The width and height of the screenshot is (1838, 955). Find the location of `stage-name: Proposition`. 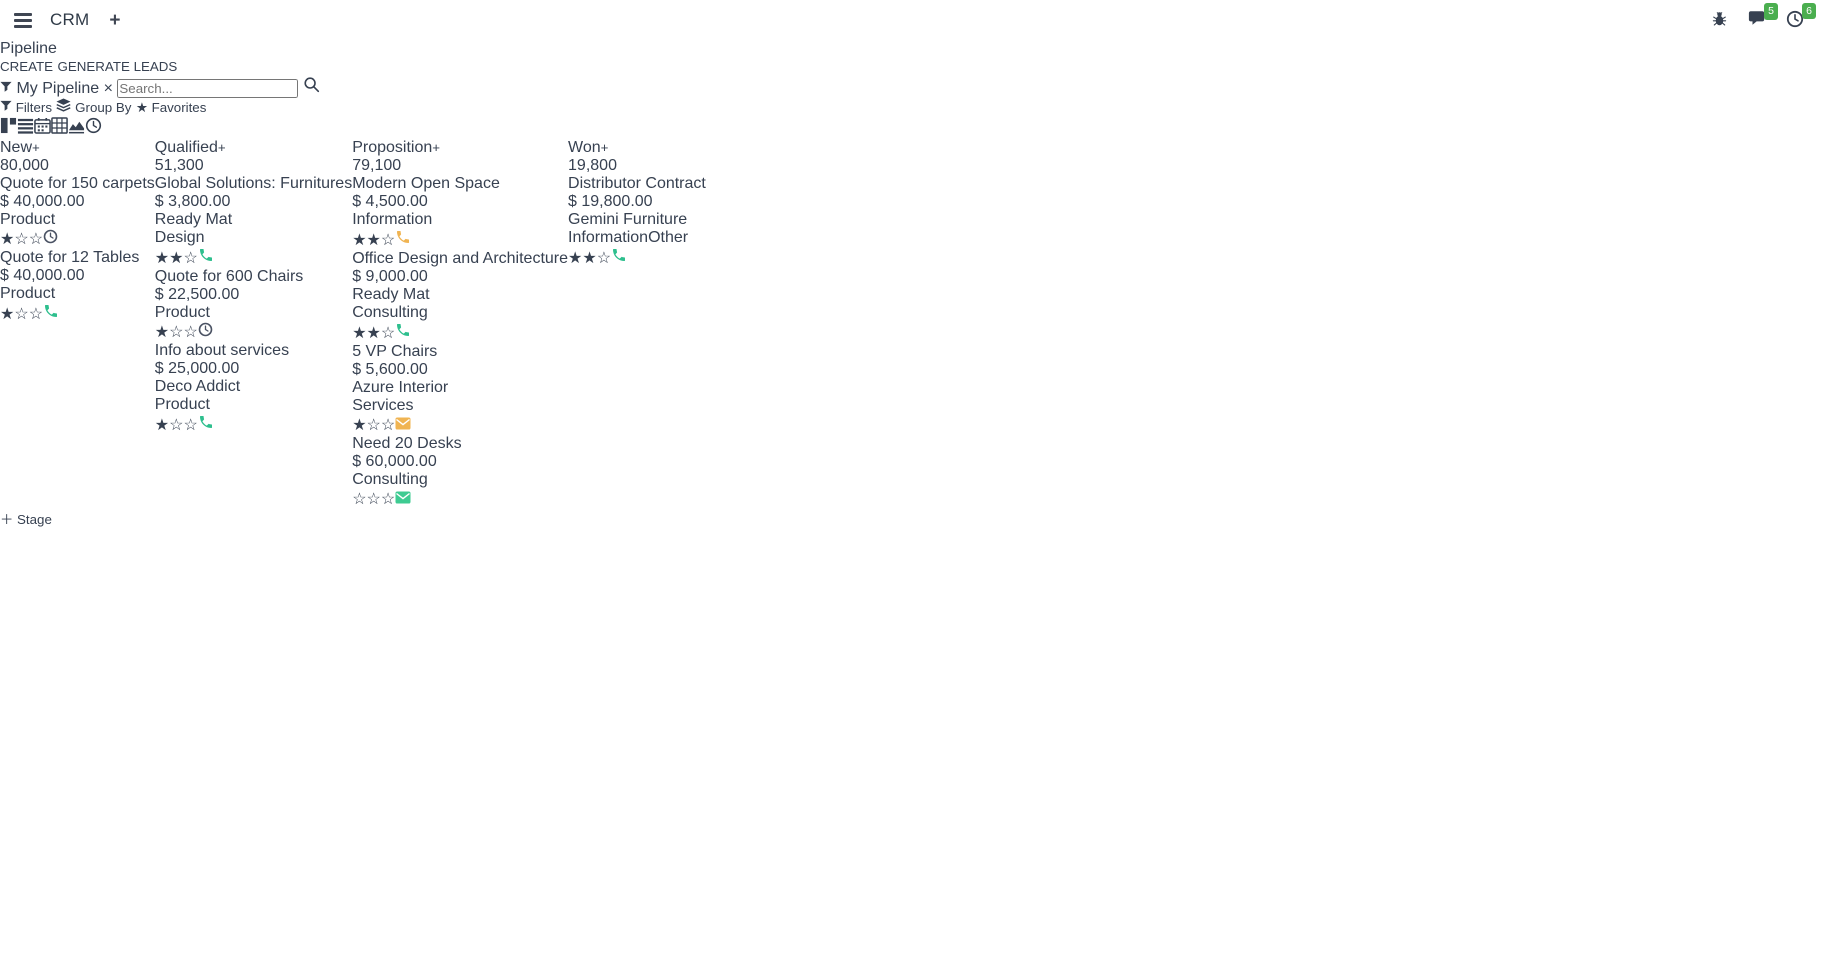

stage-name: Proposition is located at coordinates (392, 147).